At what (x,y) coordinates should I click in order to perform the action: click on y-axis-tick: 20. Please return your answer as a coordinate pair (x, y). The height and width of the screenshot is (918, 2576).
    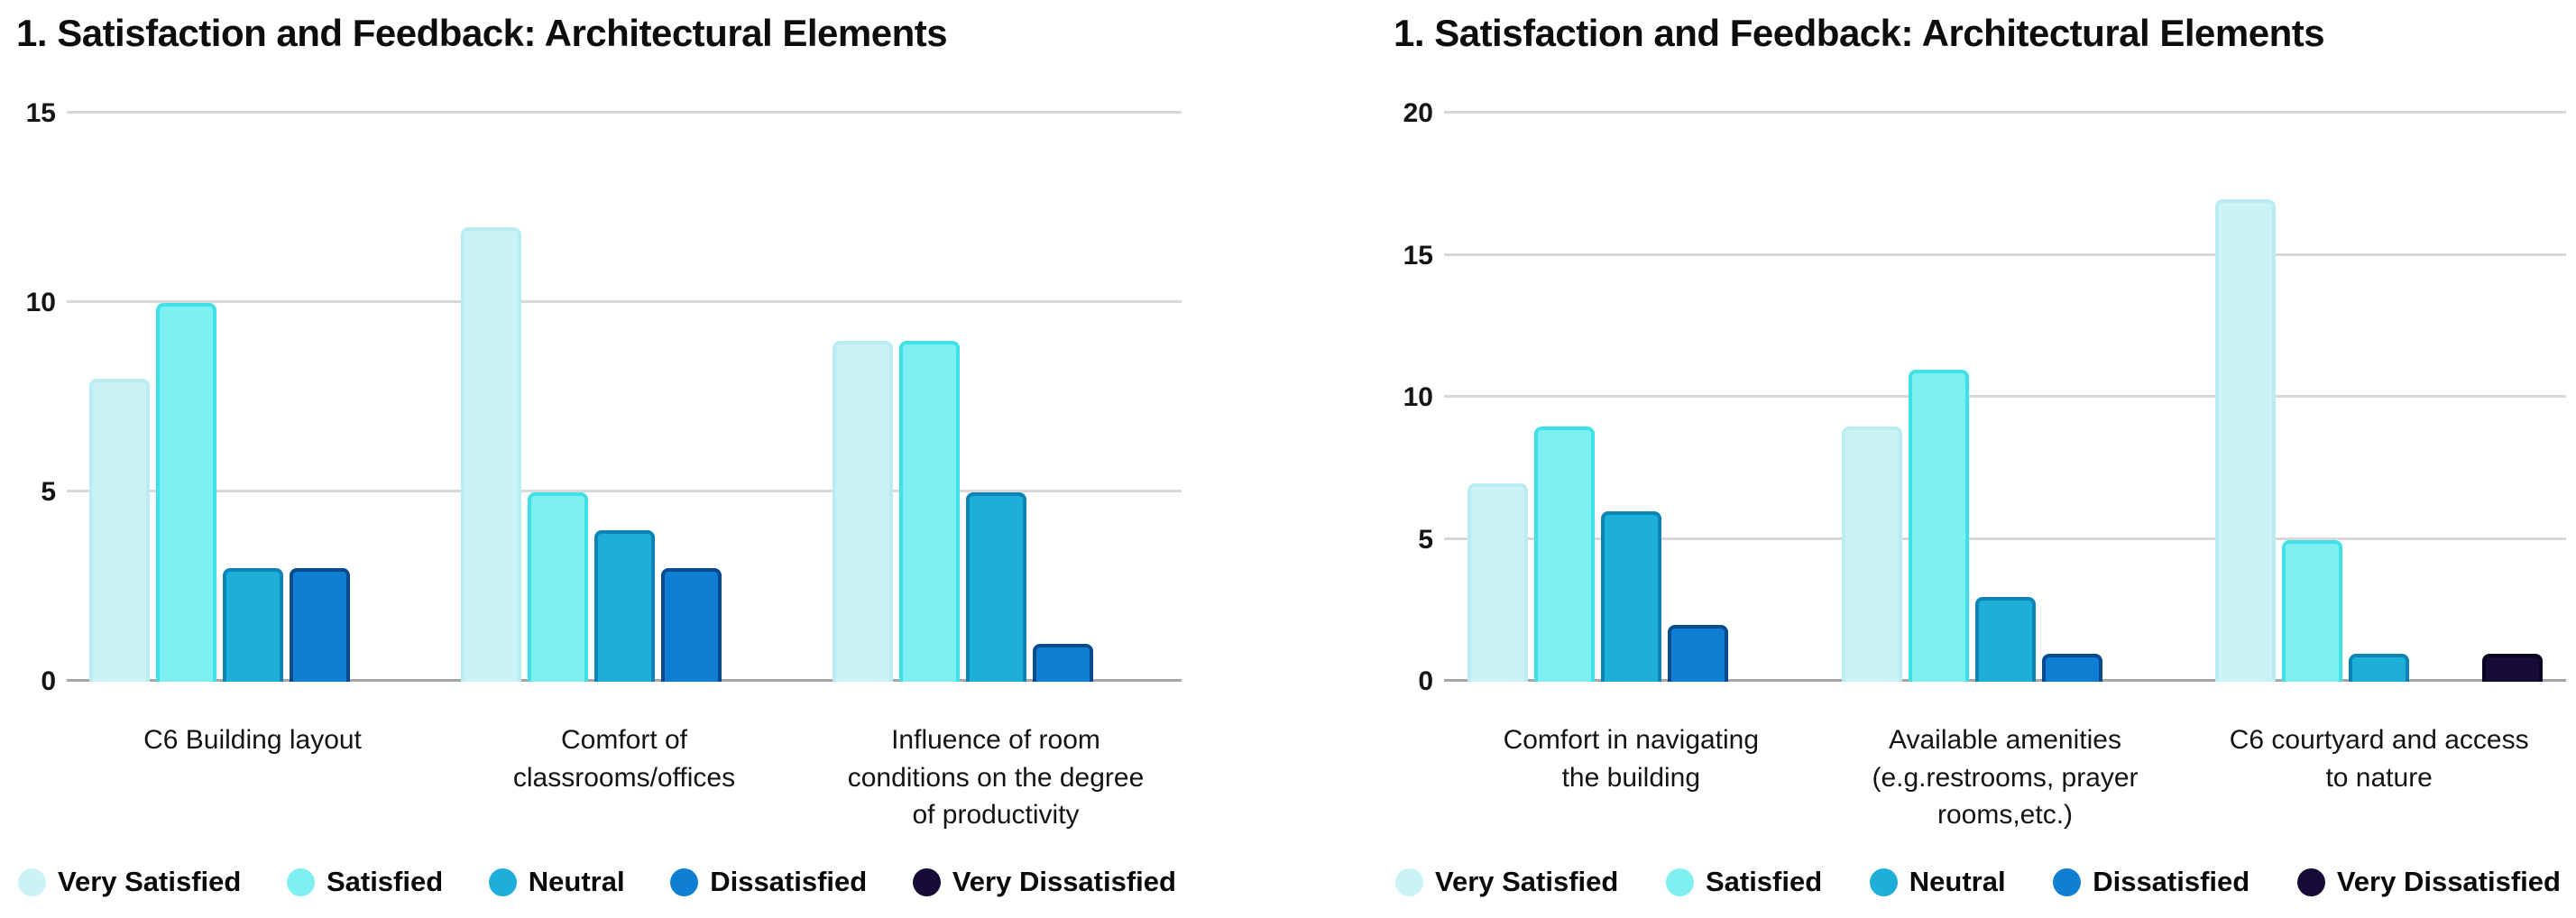
    Looking at the image, I should click on (1418, 113).